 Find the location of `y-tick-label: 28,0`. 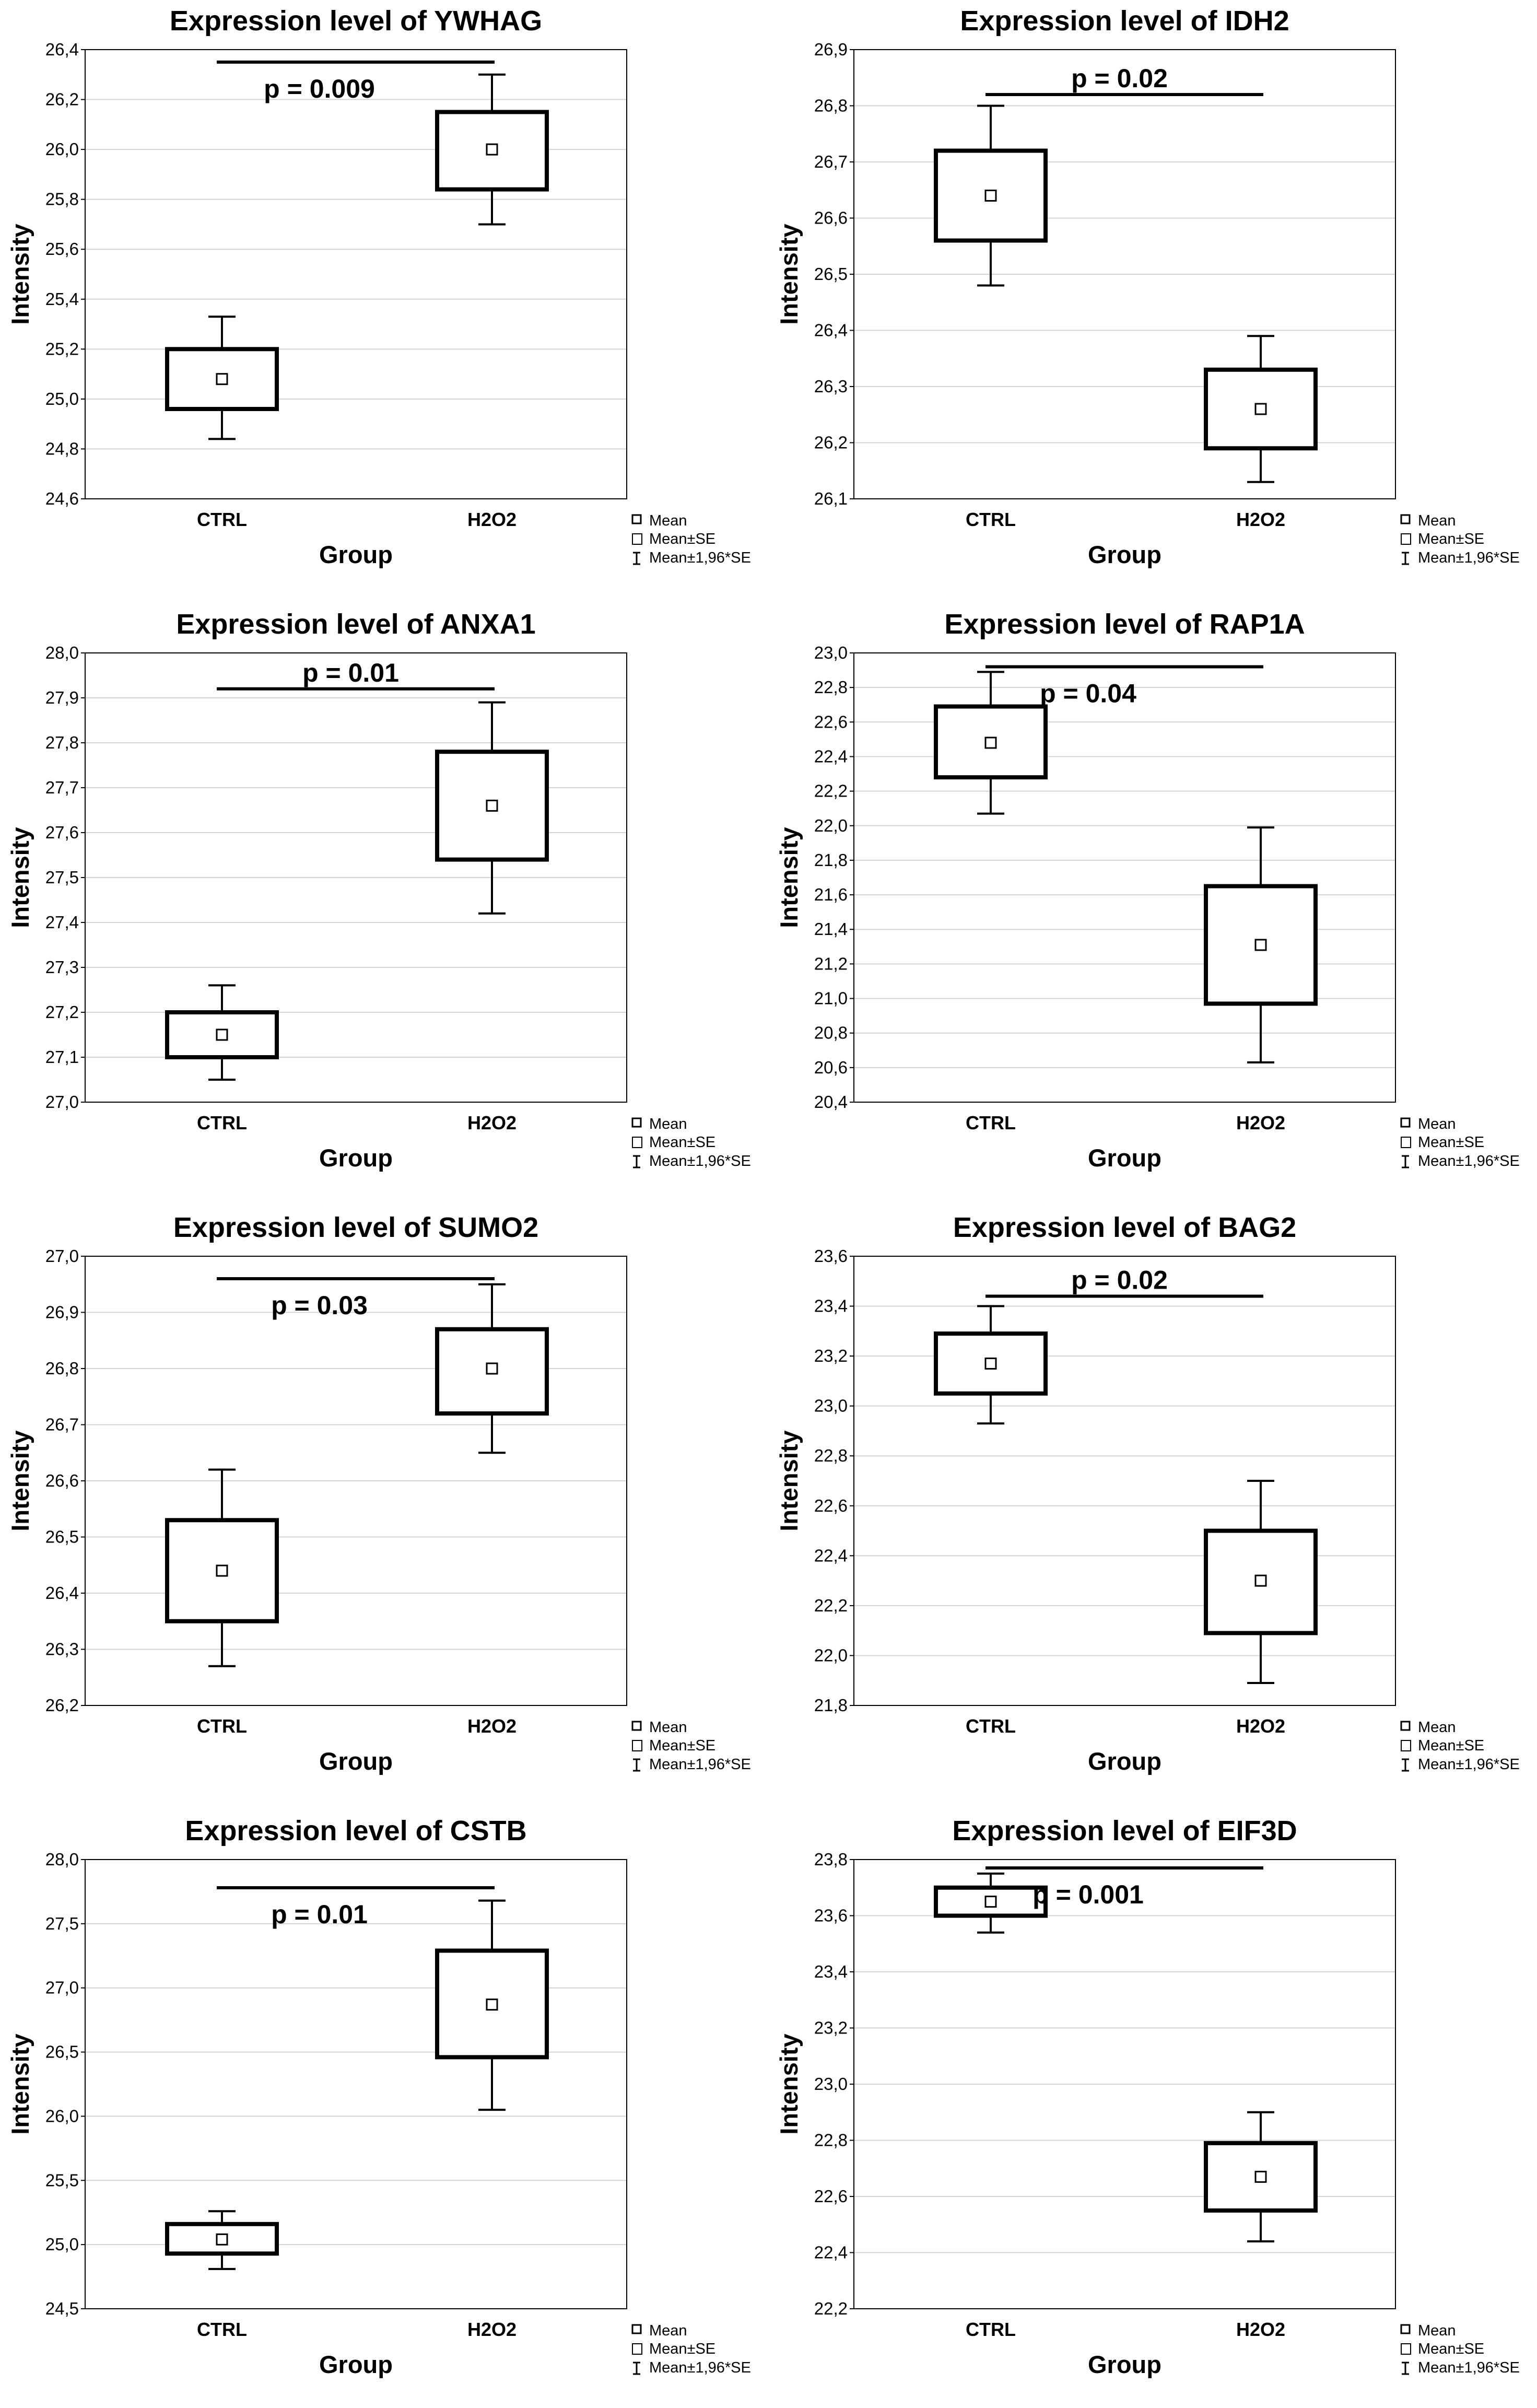

y-tick-label: 28,0 is located at coordinates (62, 1859).